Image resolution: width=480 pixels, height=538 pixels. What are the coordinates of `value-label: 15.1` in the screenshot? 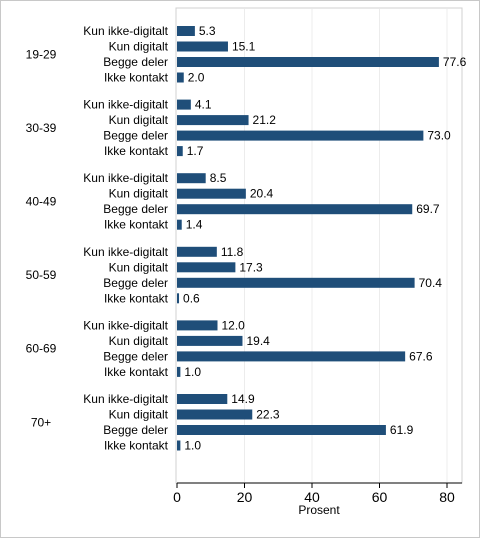 It's located at (244, 47).